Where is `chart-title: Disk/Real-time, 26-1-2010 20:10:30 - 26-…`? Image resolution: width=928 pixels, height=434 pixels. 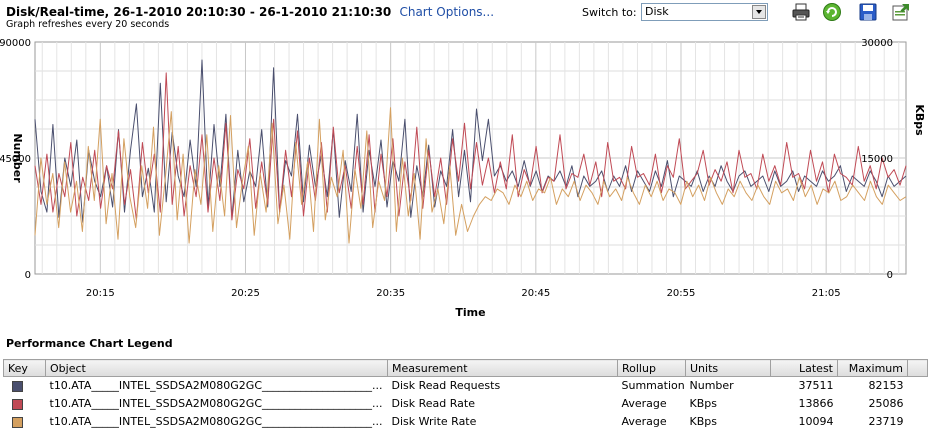 chart-title: Disk/Real-time, 26-1-2010 20:10:30 - 26-… is located at coordinates (250, 12).